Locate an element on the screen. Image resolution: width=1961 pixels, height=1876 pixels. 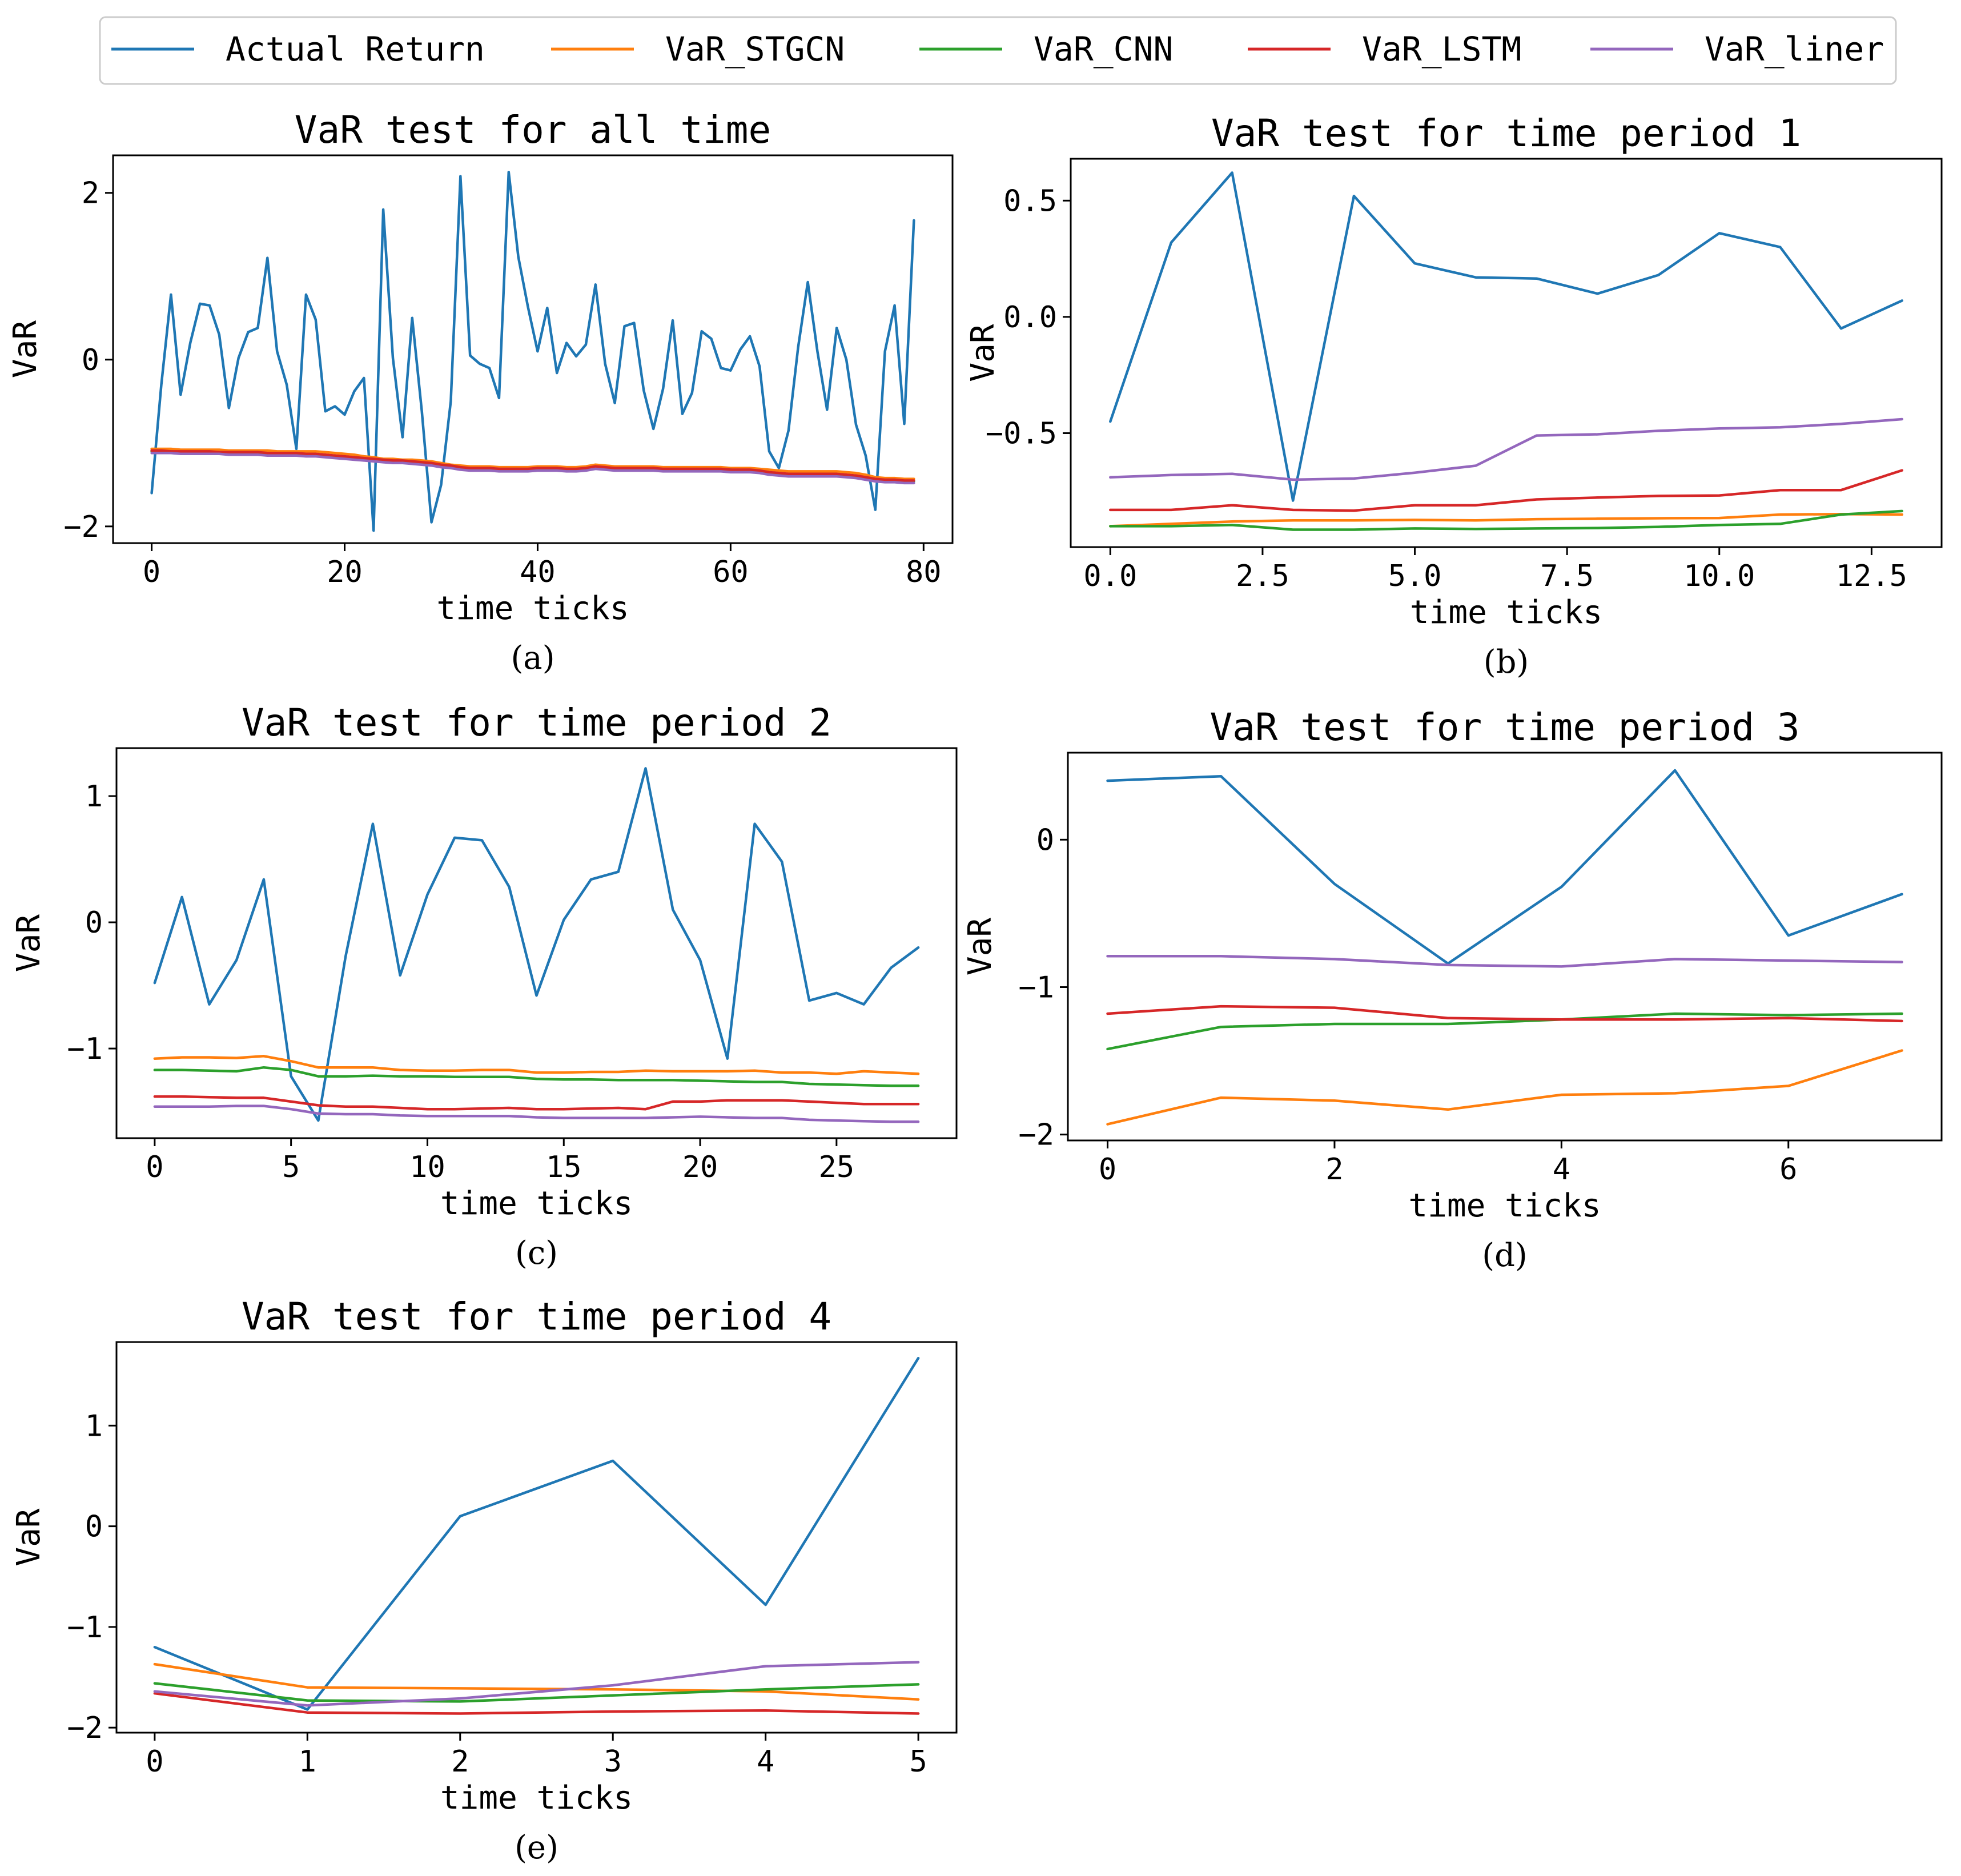
y-tick-label: −0.5 is located at coordinates (1021, 434).